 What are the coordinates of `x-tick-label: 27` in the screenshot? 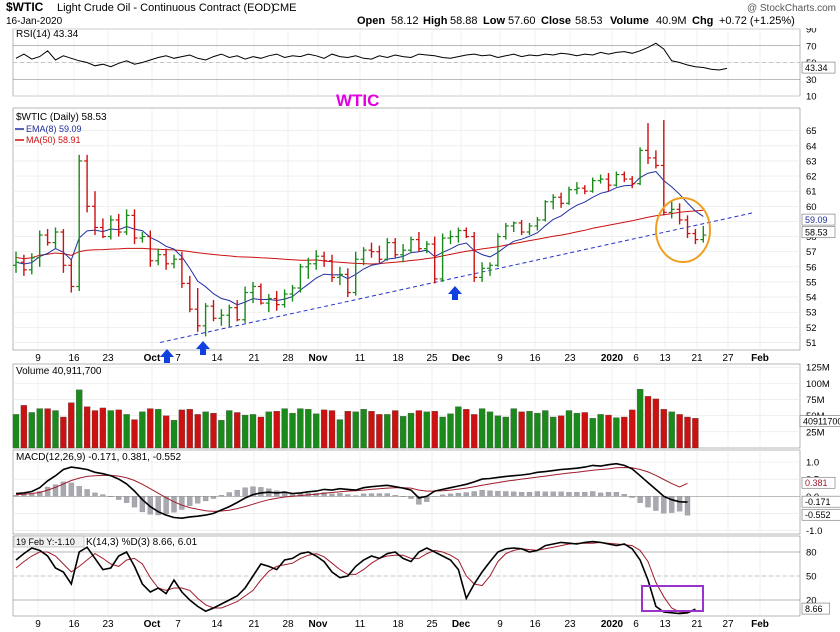 It's located at (728, 358).